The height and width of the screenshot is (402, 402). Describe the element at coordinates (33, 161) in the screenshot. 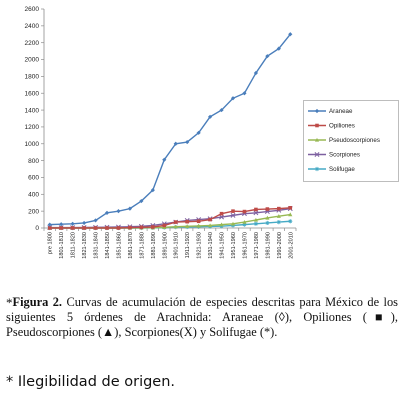

I see `y-tick-label: 800` at that location.